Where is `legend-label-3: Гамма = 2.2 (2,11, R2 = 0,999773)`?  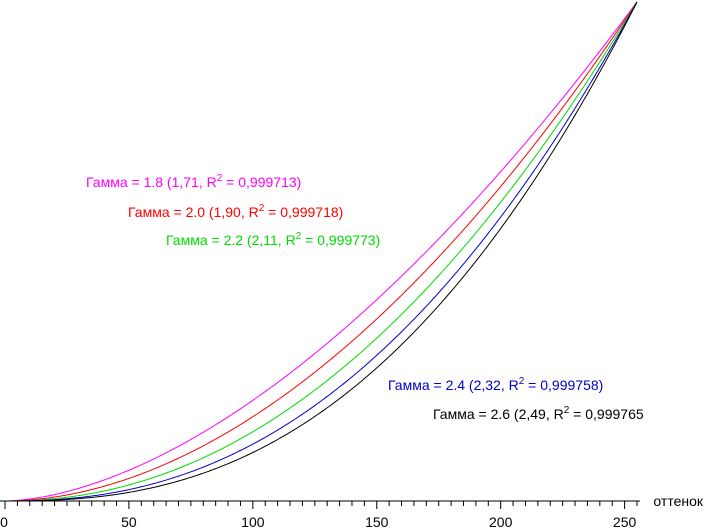 legend-label-3: Гамма = 2.2 (2,11, R2 = 0,999773) is located at coordinates (273, 239).